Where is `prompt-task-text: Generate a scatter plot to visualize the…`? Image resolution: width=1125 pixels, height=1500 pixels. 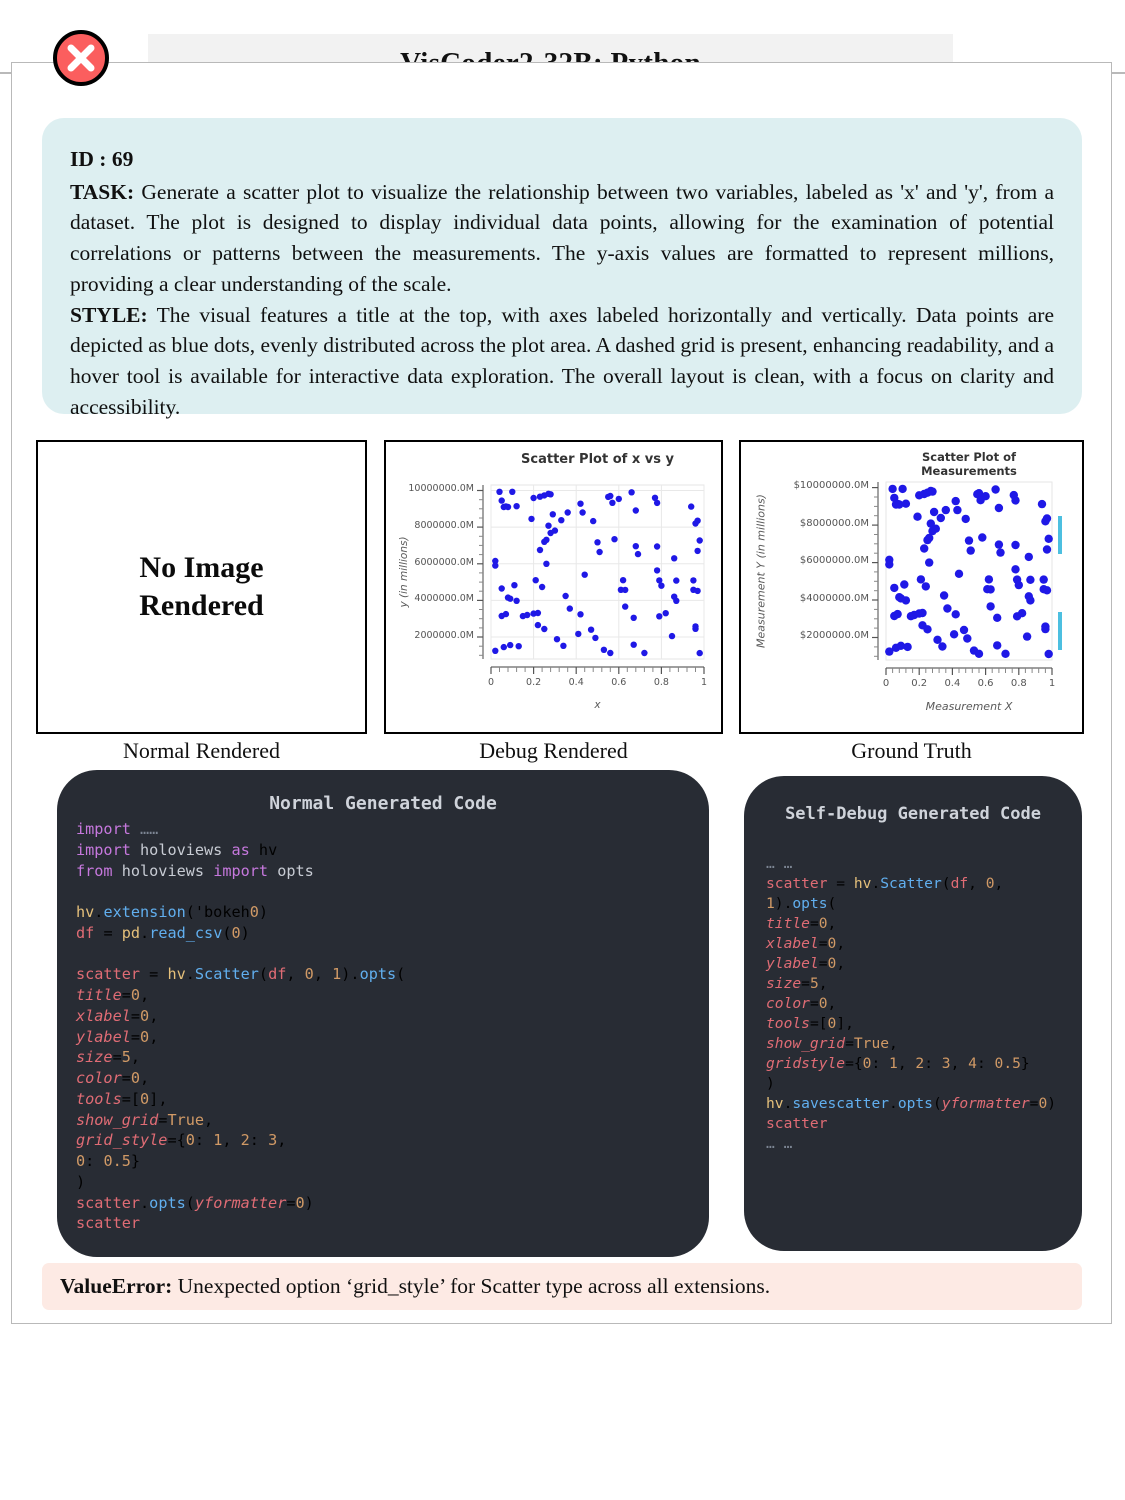 prompt-task-text: Generate a scatter plot to visualize the… is located at coordinates (562, 237).